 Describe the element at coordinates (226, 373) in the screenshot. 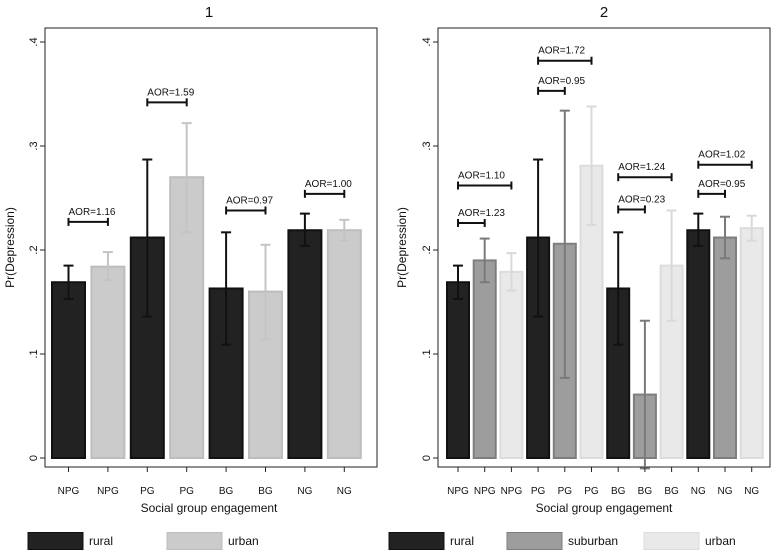

I see `bar-bg-rural` at that location.